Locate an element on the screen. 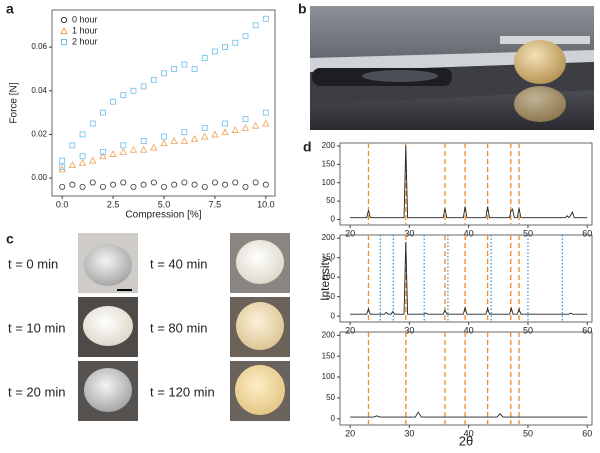  y-axis-label: Force [N] is located at coordinates (14, 102).